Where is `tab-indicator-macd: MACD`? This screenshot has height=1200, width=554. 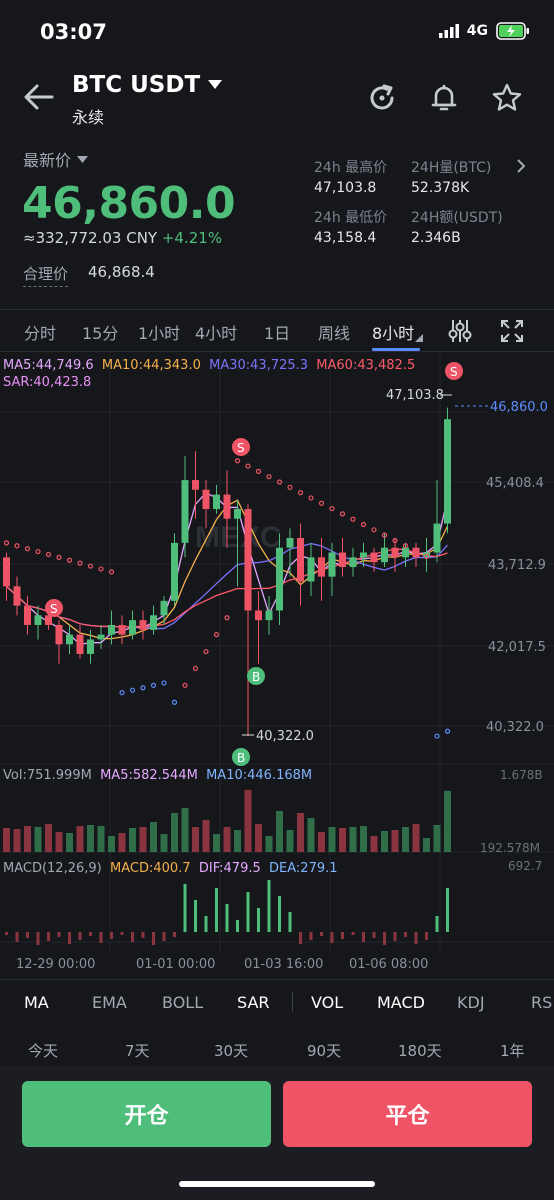
tab-indicator-macd: MACD is located at coordinates (401, 1002).